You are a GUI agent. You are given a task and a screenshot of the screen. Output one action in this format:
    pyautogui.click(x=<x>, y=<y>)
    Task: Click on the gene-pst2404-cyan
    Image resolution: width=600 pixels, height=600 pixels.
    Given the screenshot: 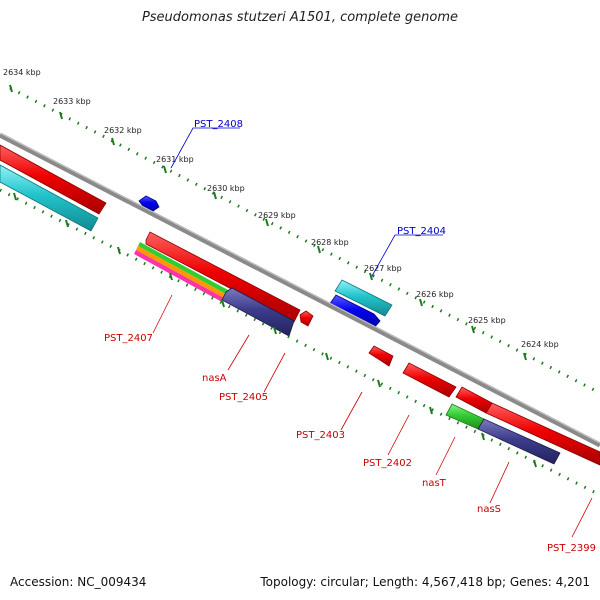 What is the action you would take?
    pyautogui.click(x=363, y=298)
    